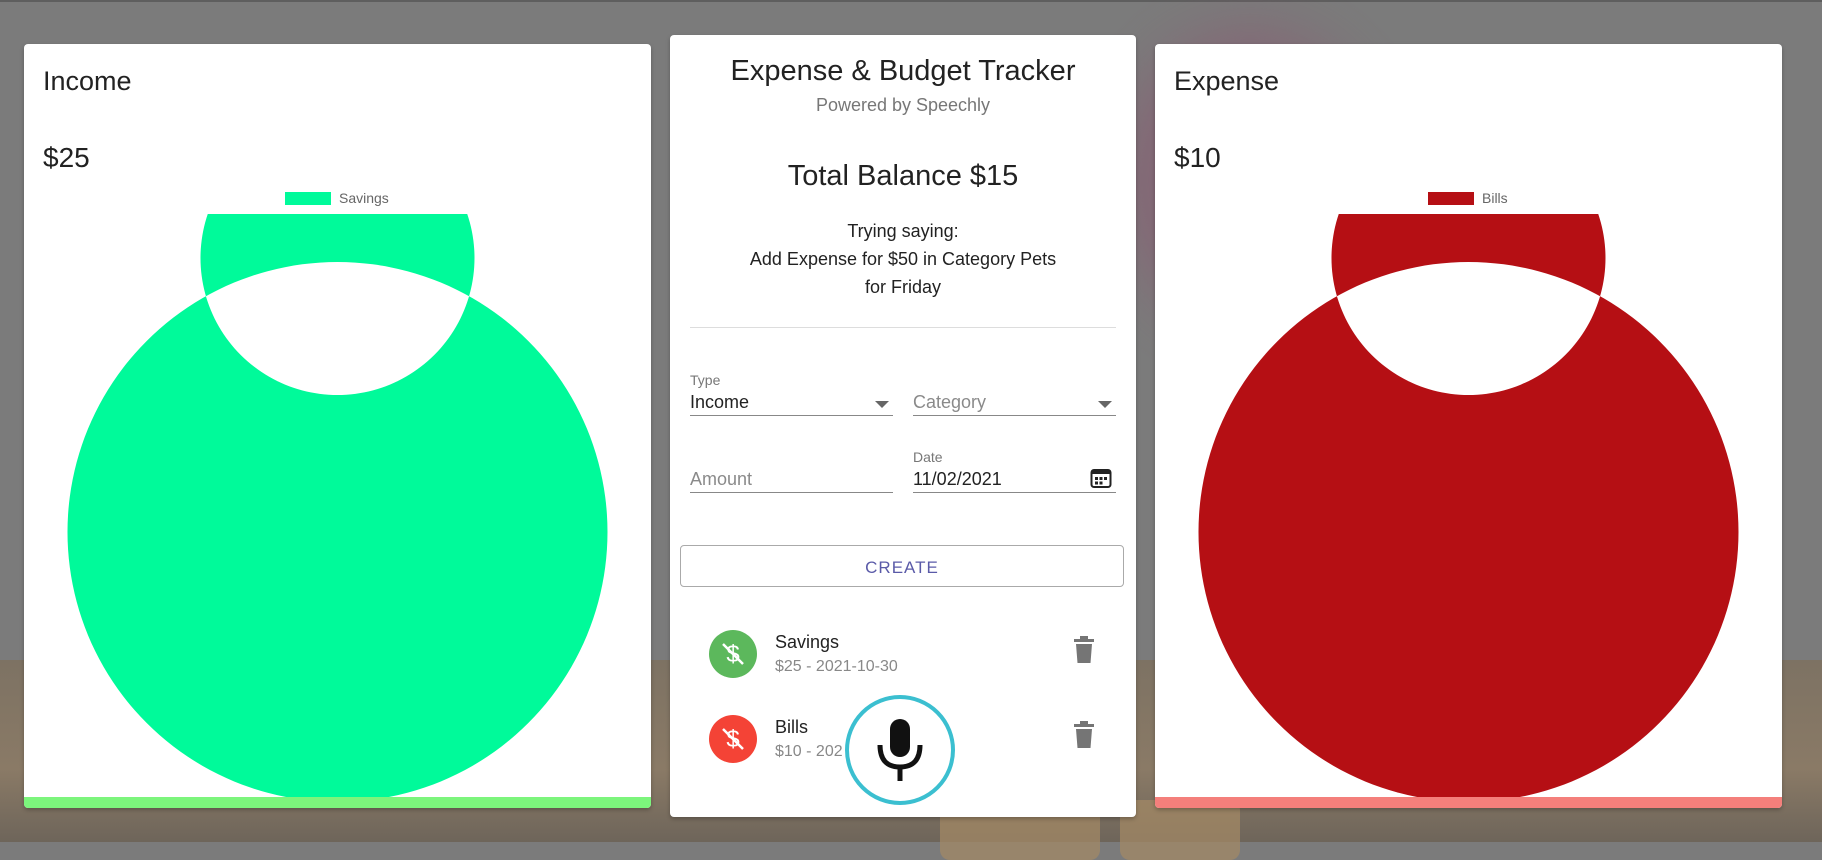  What do you see at coordinates (957, 479) in the screenshot?
I see `date-value: 11/02/2021` at bounding box center [957, 479].